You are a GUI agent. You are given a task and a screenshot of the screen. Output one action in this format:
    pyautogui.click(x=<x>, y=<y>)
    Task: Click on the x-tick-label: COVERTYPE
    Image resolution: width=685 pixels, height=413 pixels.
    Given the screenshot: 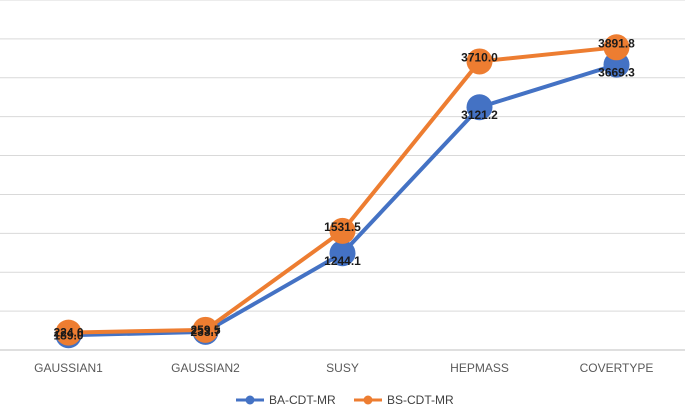 What is the action you would take?
    pyautogui.click(x=617, y=368)
    